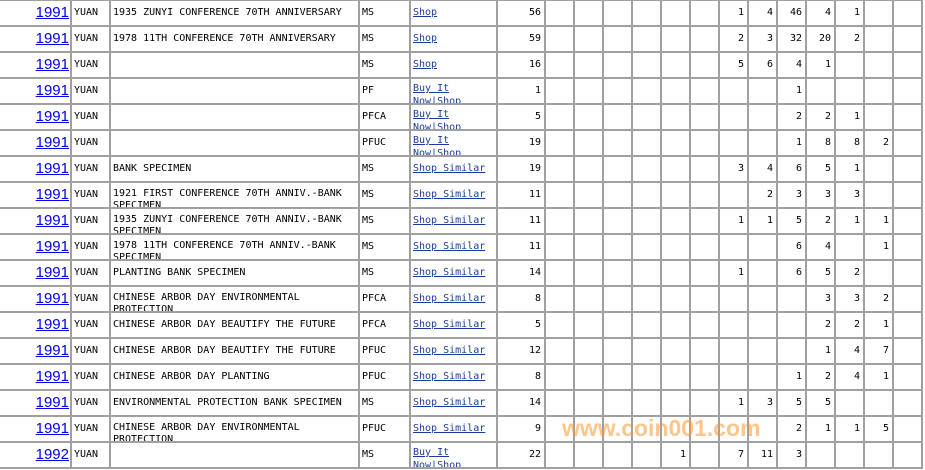 The image size is (925, 470). Describe the element at coordinates (384, 325) in the screenshot. I see `grade-cell: PFCA` at that location.